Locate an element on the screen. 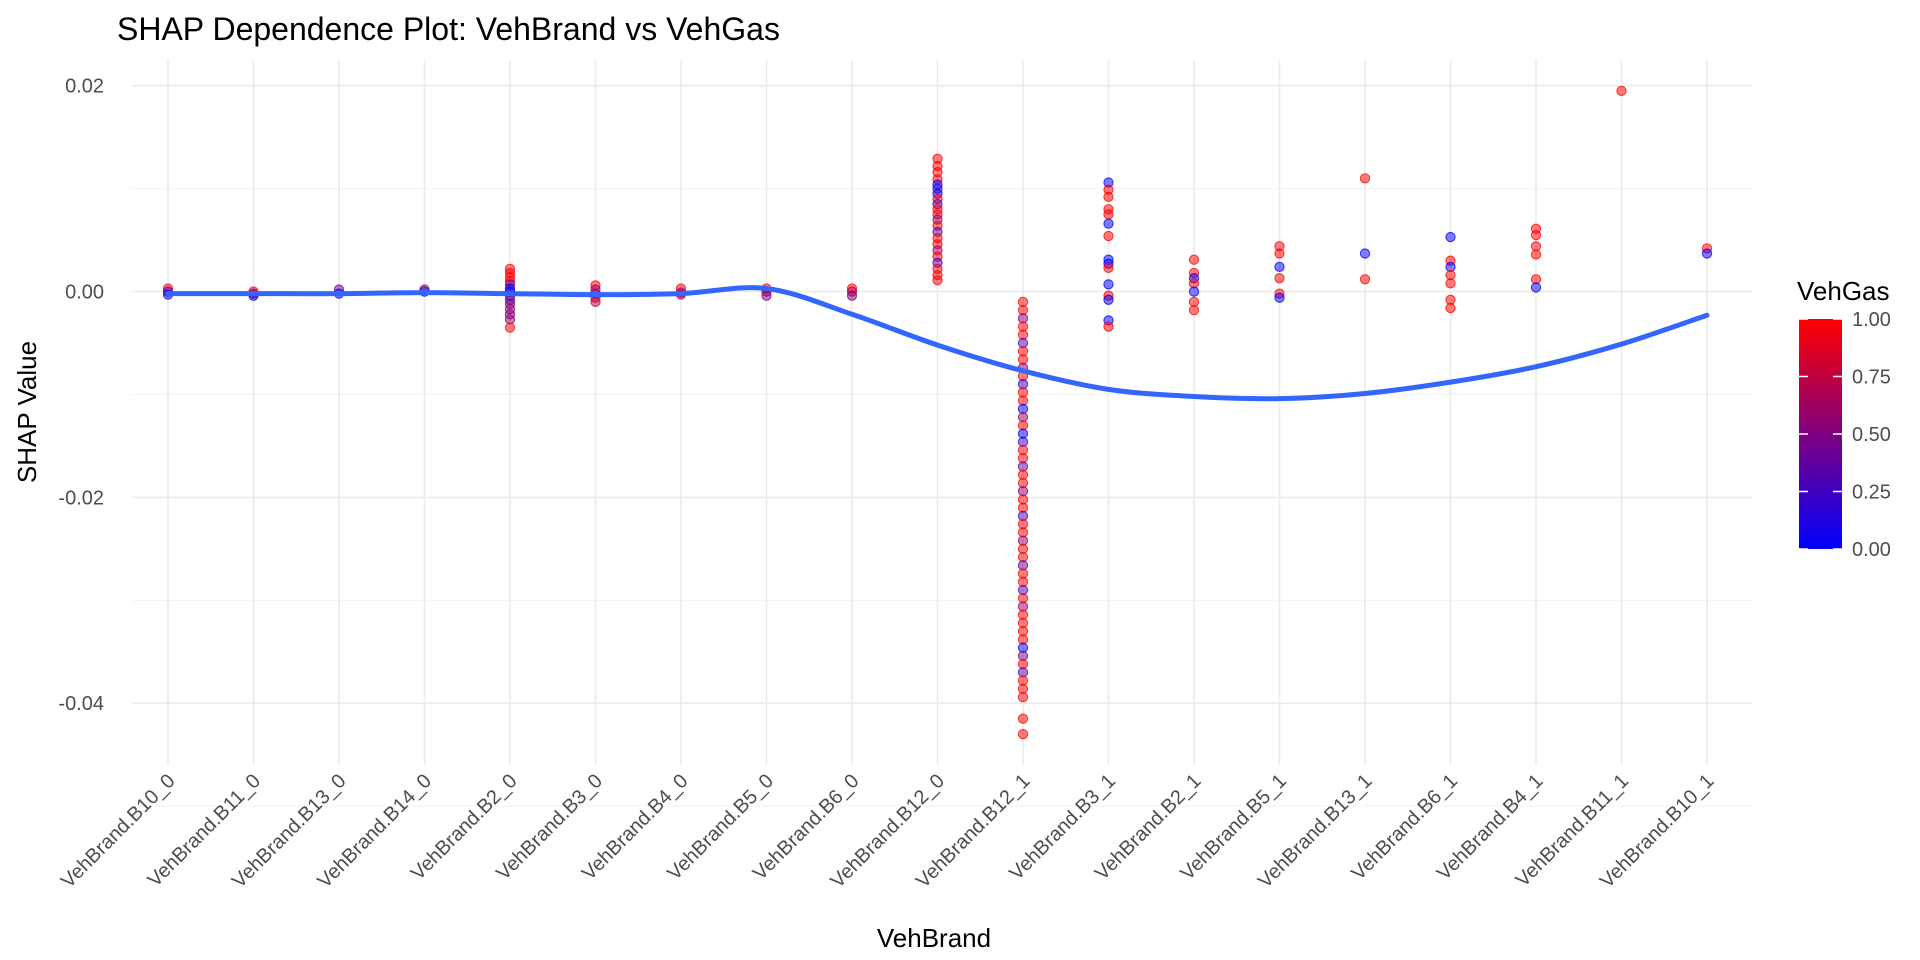  y-axis-ticks: -0.04 -0.02 0.00 0.02 is located at coordinates (81, 396).